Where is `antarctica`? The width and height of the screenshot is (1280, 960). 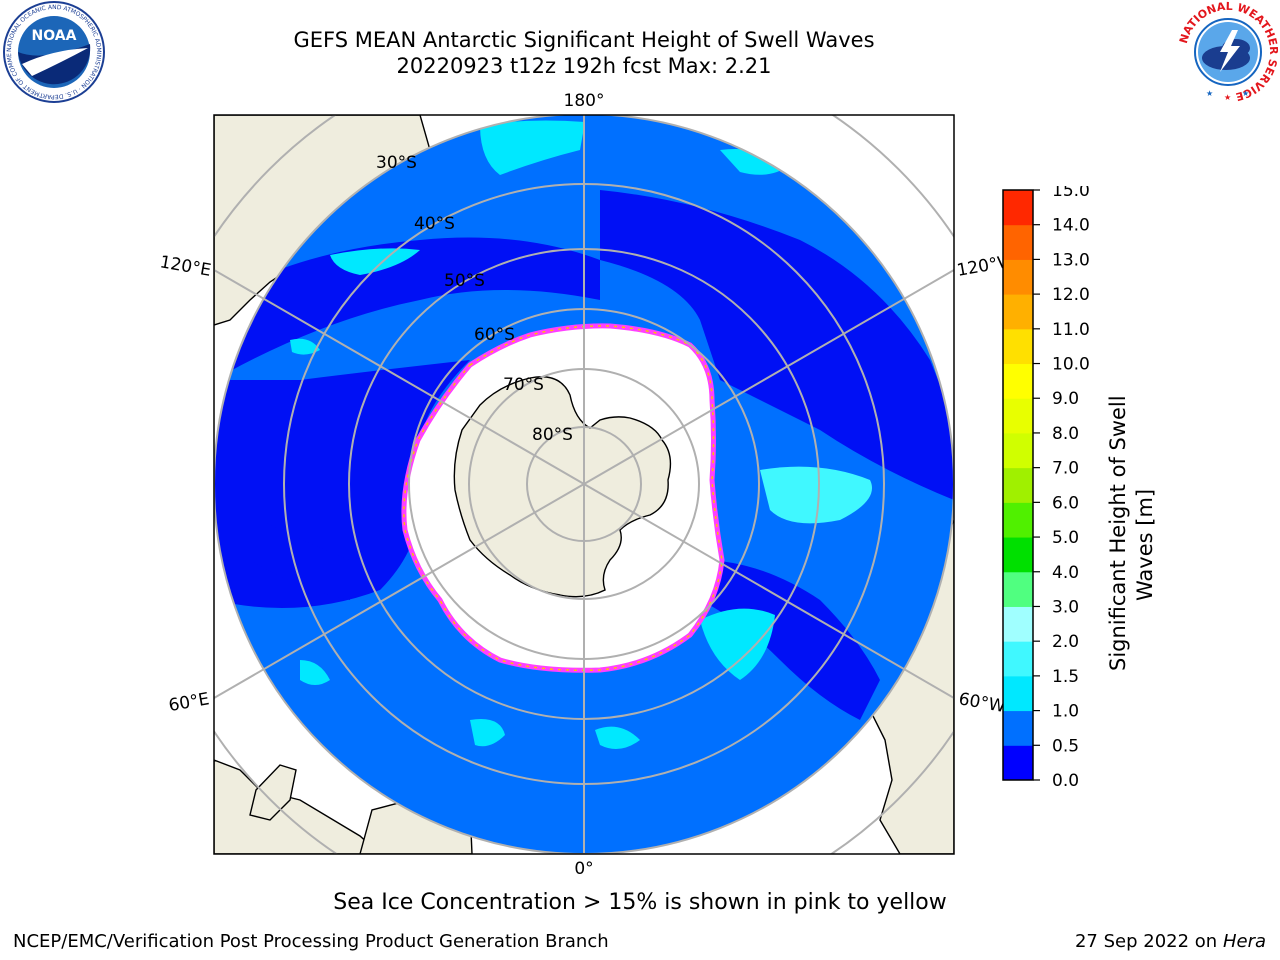 antarctica is located at coordinates (562, 487).